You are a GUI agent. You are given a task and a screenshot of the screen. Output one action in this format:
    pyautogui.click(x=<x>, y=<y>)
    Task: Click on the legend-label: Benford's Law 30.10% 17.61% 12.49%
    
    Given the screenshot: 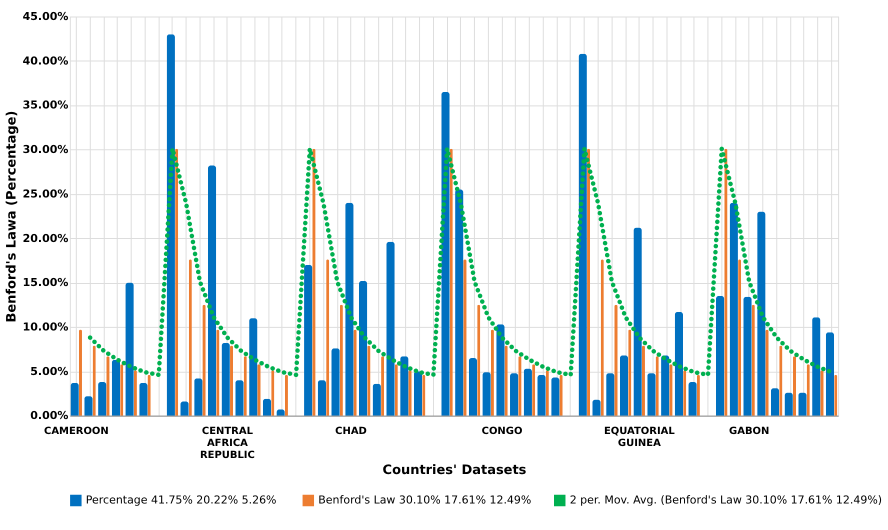 What is the action you would take?
    pyautogui.click(x=425, y=499)
    